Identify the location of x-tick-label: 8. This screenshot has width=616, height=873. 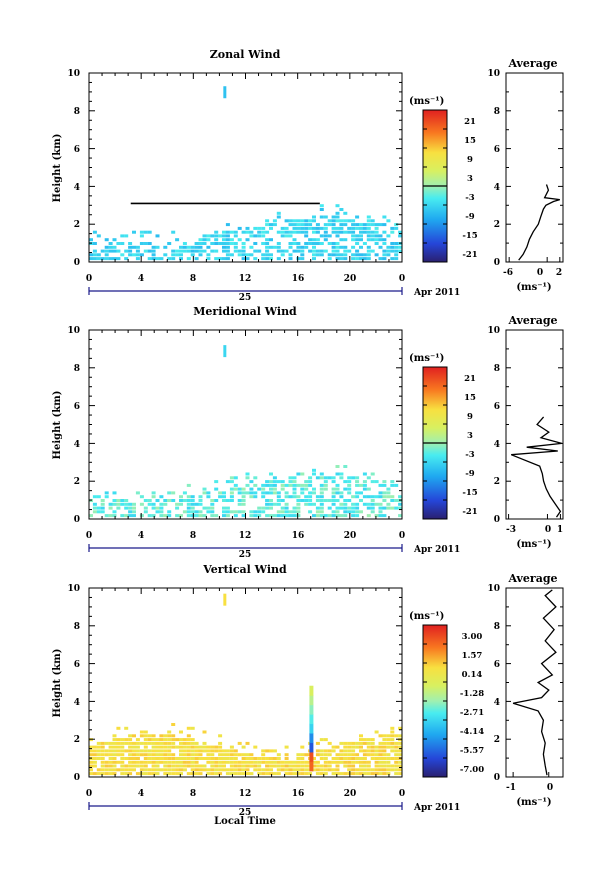
(193, 536).